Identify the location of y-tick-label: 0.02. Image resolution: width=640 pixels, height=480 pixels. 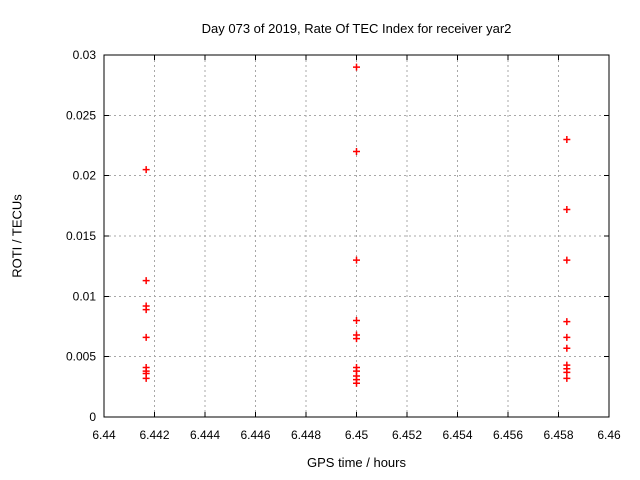
(85, 176).